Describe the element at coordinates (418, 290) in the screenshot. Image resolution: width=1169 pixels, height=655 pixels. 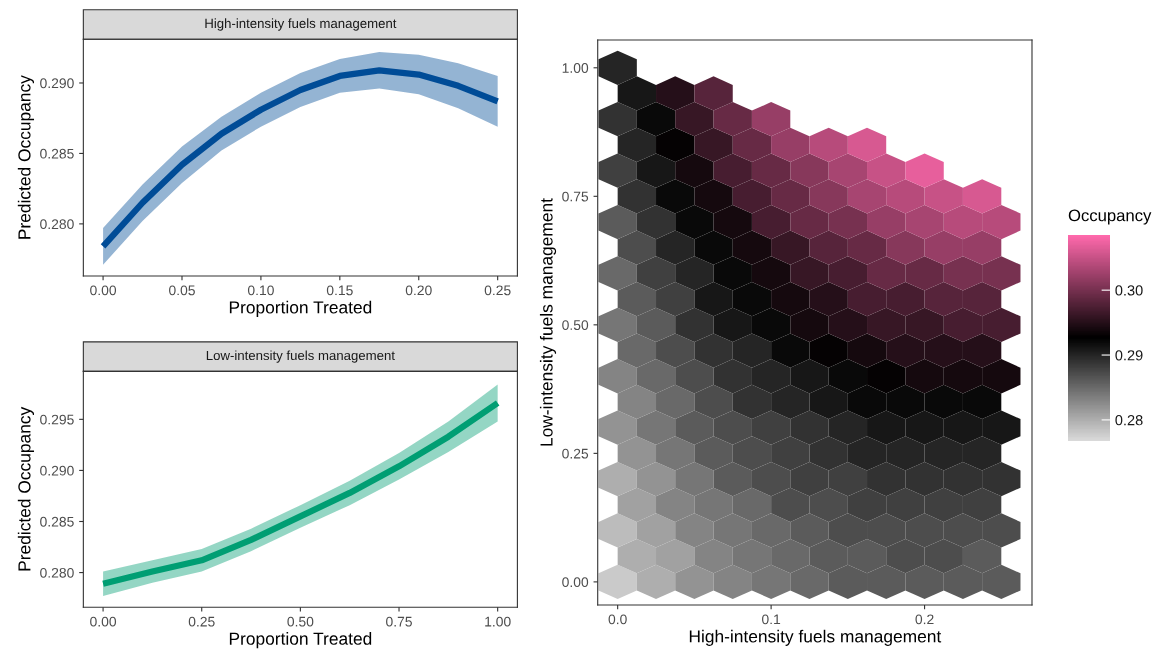
I see `x-tick-label: 0.20` at that location.